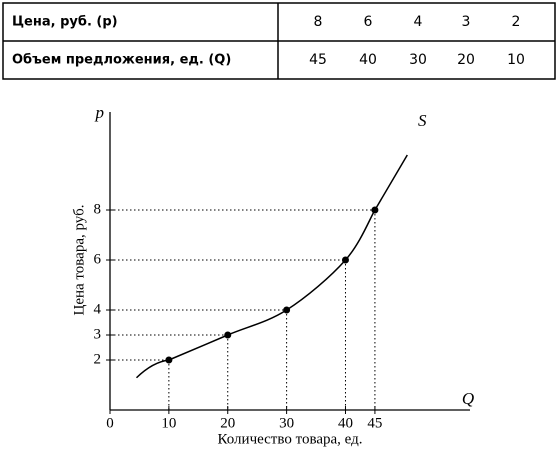 The width and height of the screenshot is (559, 453). Describe the element at coordinates (168, 423) in the screenshot. I see `x-tick-label: 10` at that location.